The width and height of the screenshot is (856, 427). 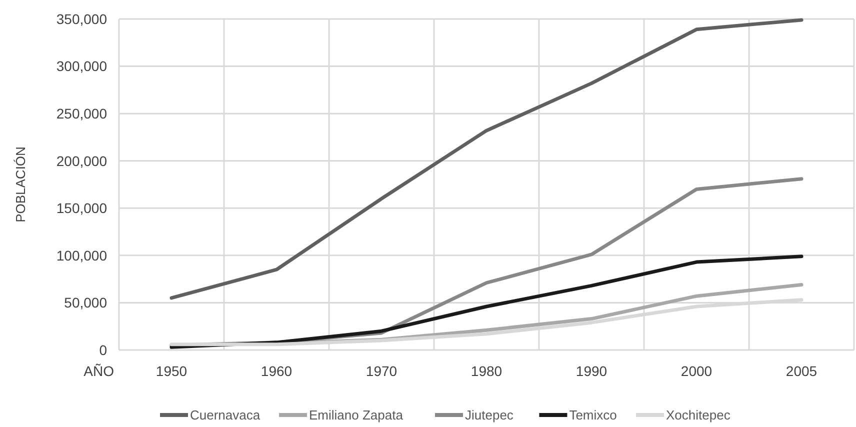 What do you see at coordinates (593, 415) in the screenshot?
I see `legend-label: Temixco` at bounding box center [593, 415].